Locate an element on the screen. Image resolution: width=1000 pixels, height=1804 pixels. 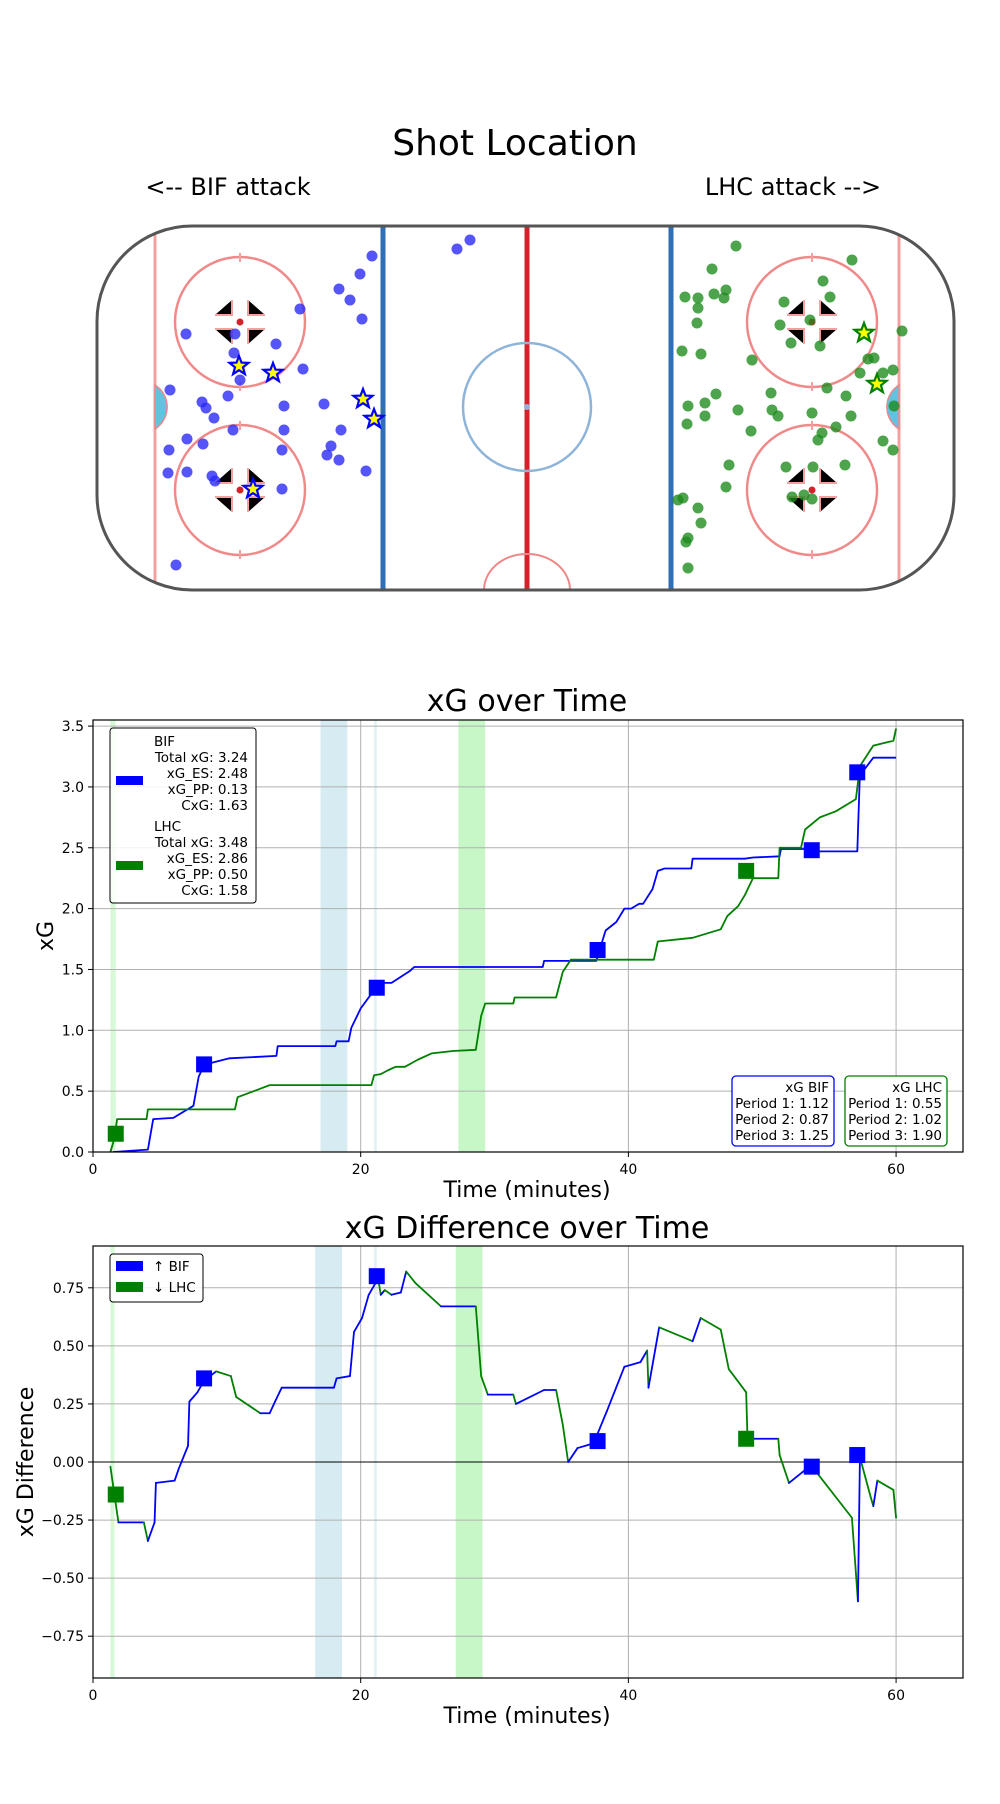
rink-title: Shot Location is located at coordinates (515, 143).